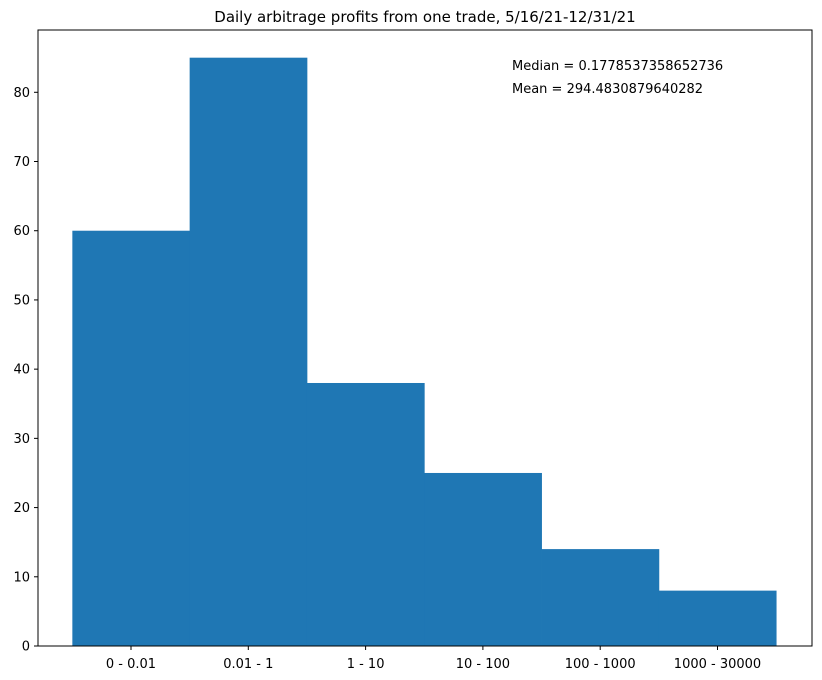 The height and width of the screenshot is (680, 822). Describe the element at coordinates (21, 93) in the screenshot. I see `y-tick-label: 80` at that location.